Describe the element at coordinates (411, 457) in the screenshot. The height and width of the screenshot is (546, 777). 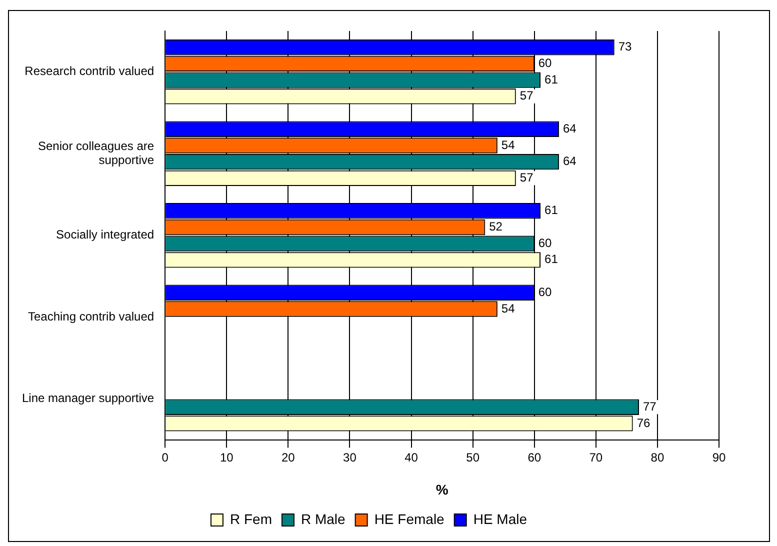
I see `x-tick-label: 40` at that location.